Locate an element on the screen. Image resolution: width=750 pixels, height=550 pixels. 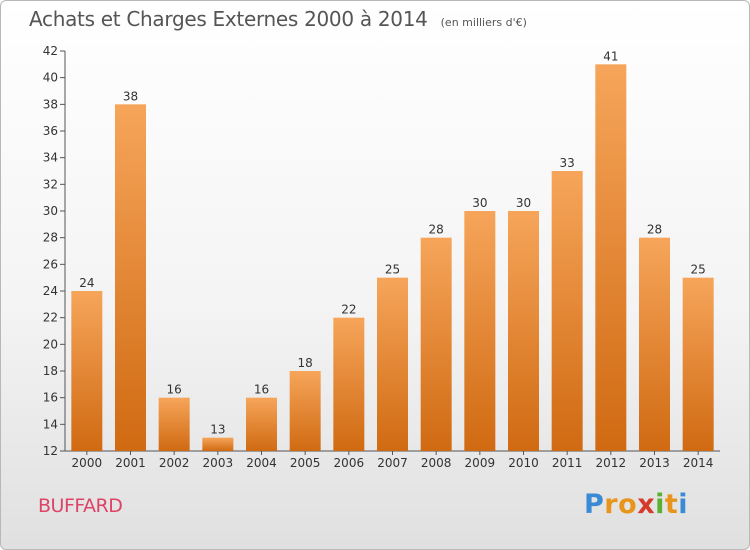
x-tick-label: 2012 is located at coordinates (611, 463).